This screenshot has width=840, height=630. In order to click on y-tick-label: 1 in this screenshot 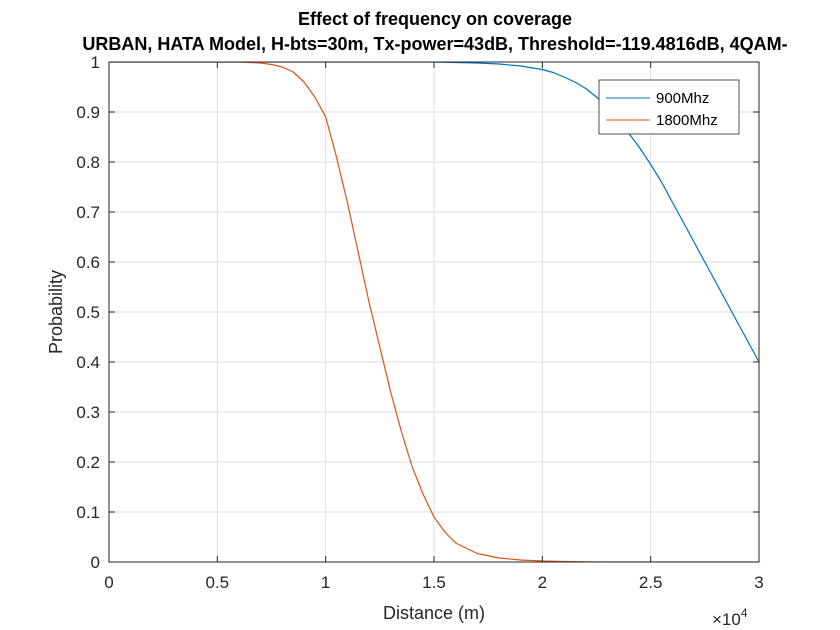, I will do `click(95, 62)`.